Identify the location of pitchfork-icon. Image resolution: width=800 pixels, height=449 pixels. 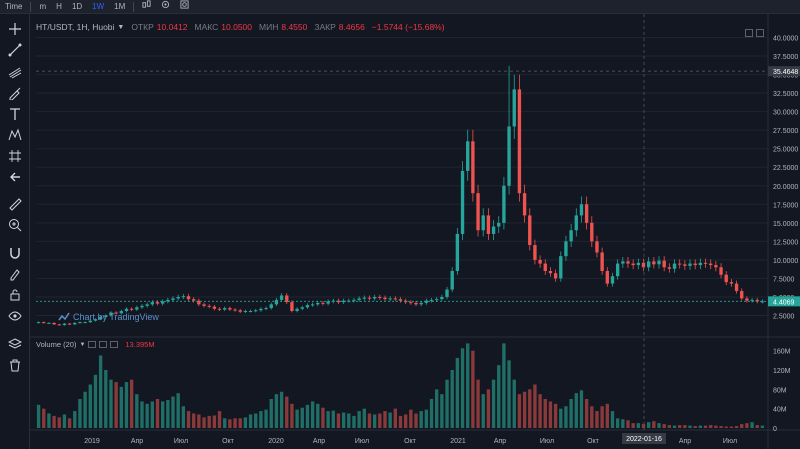
(15, 72).